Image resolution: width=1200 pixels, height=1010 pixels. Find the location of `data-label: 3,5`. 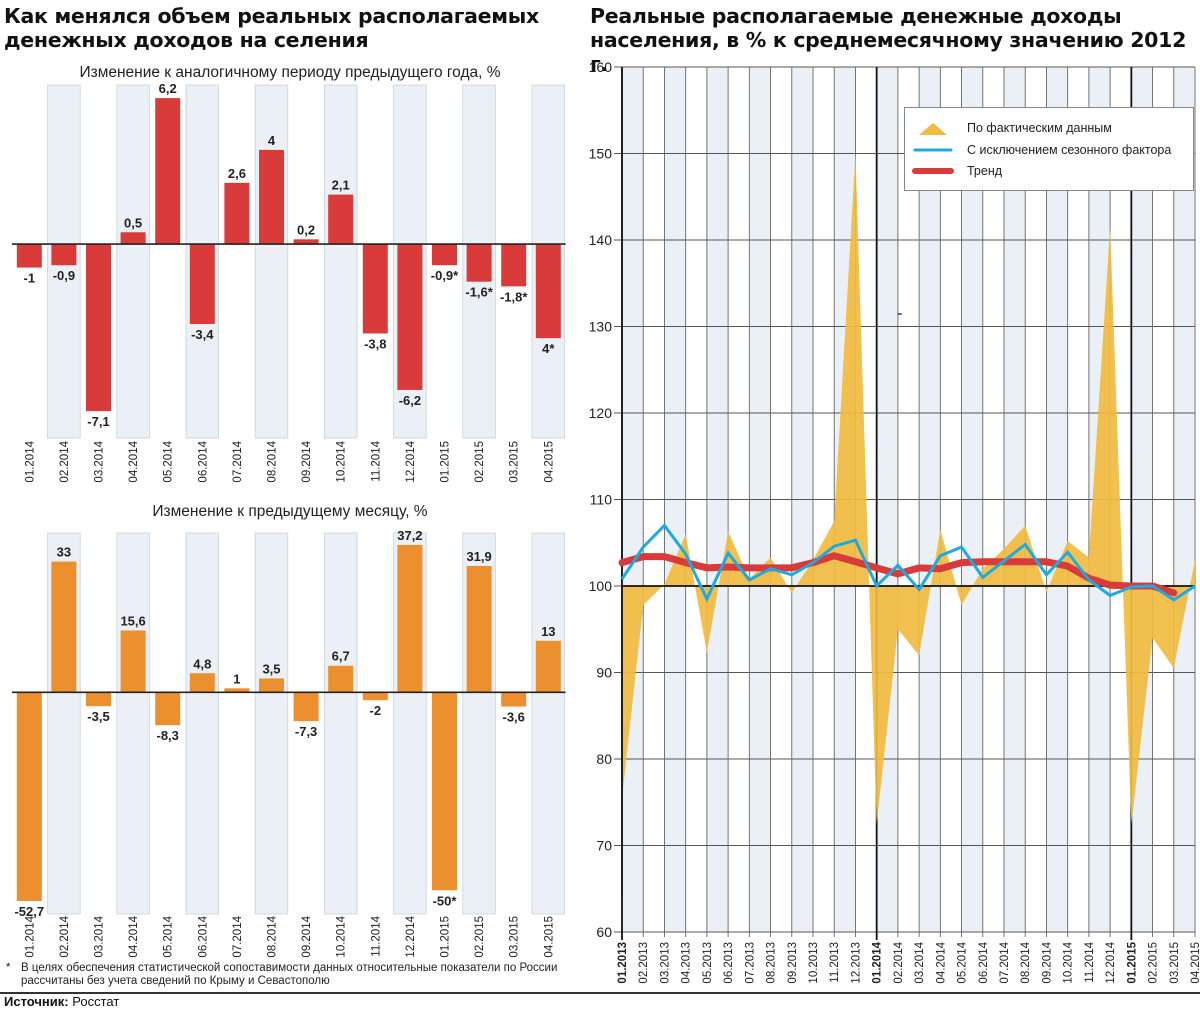

data-label: 3,5 is located at coordinates (271, 668).